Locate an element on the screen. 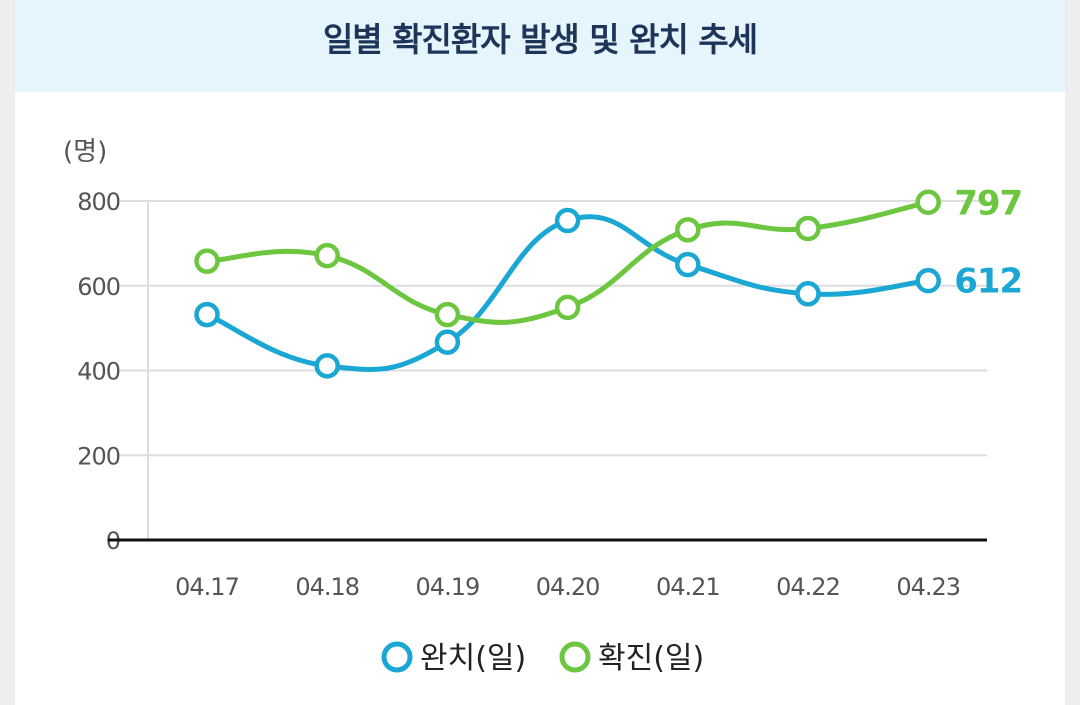  y-tick-label: 800 is located at coordinates (98, 202).